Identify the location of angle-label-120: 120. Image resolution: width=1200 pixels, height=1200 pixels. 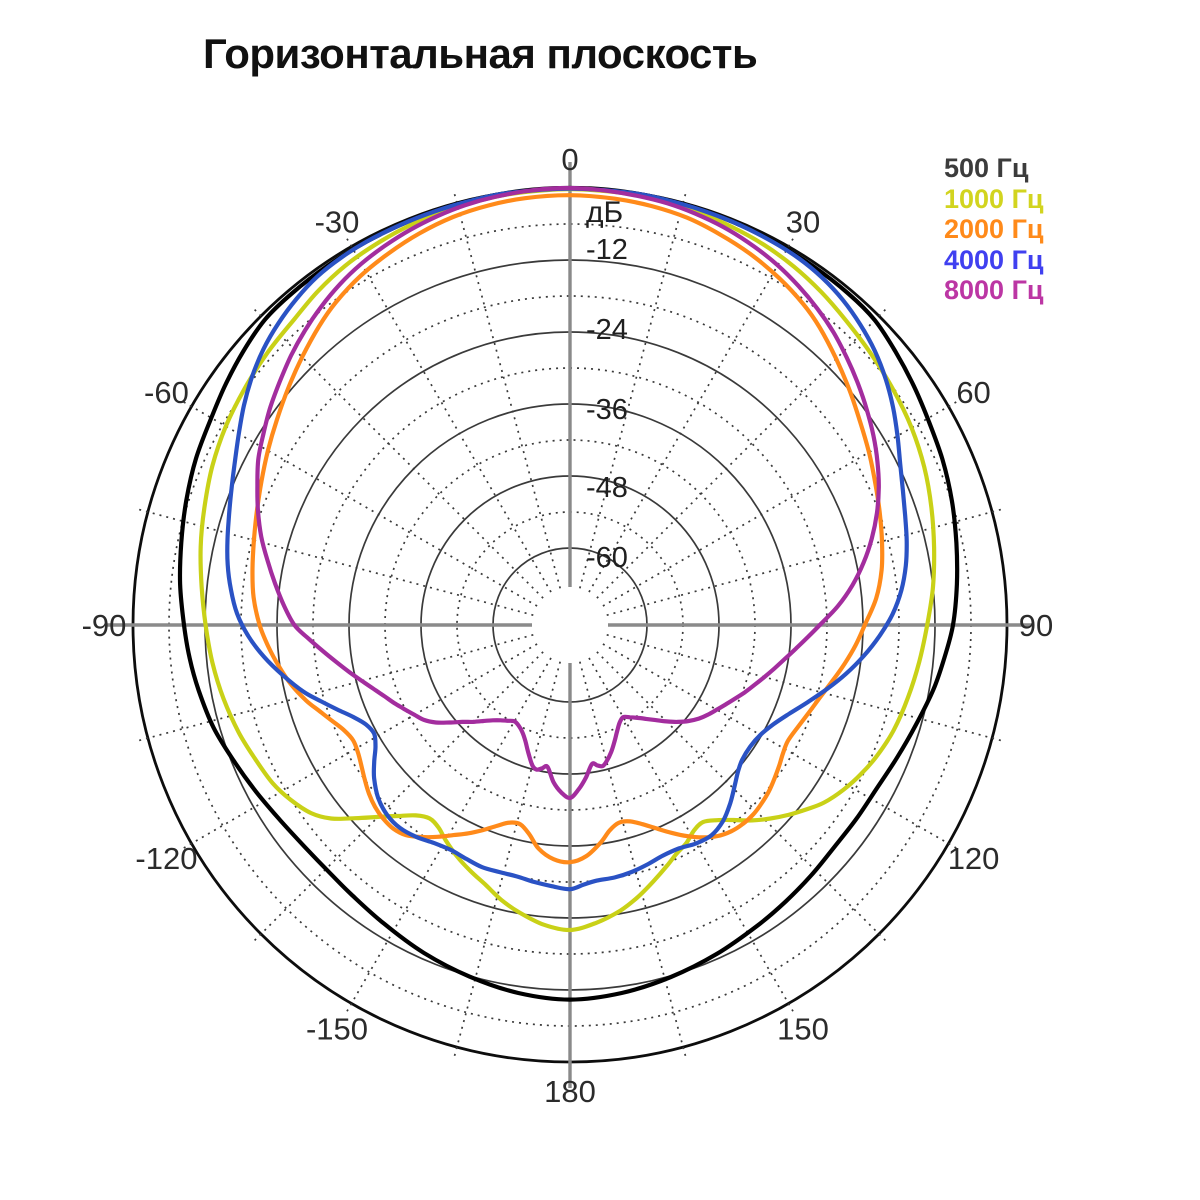
(974, 858).